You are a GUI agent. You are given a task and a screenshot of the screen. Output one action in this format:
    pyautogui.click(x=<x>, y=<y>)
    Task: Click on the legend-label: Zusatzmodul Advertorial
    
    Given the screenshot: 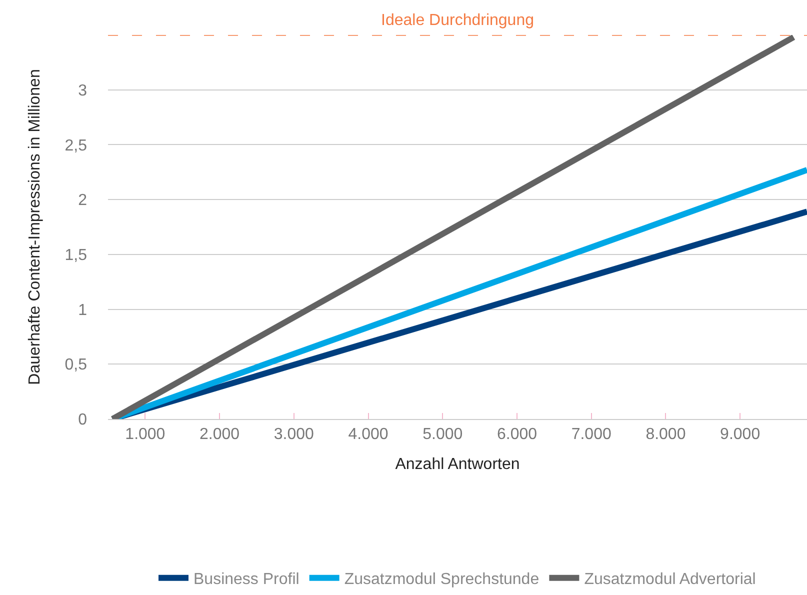 What is the action you would take?
    pyautogui.click(x=670, y=579)
    